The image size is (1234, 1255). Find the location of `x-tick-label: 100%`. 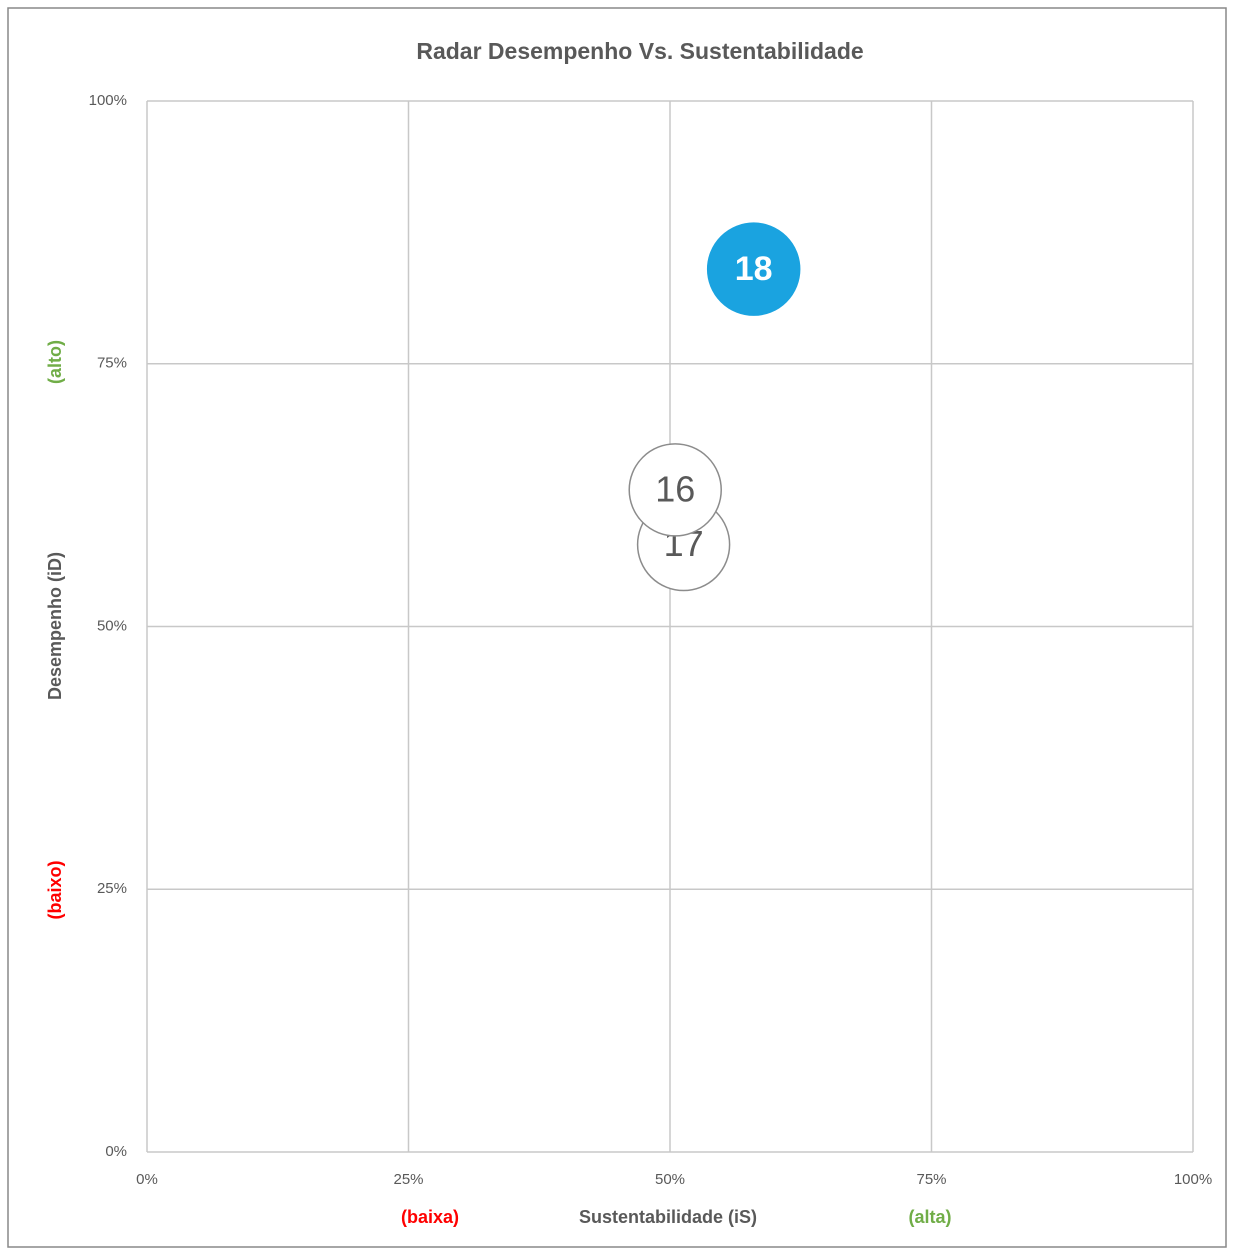

x-tick-label: 100% is located at coordinates (1193, 1179).